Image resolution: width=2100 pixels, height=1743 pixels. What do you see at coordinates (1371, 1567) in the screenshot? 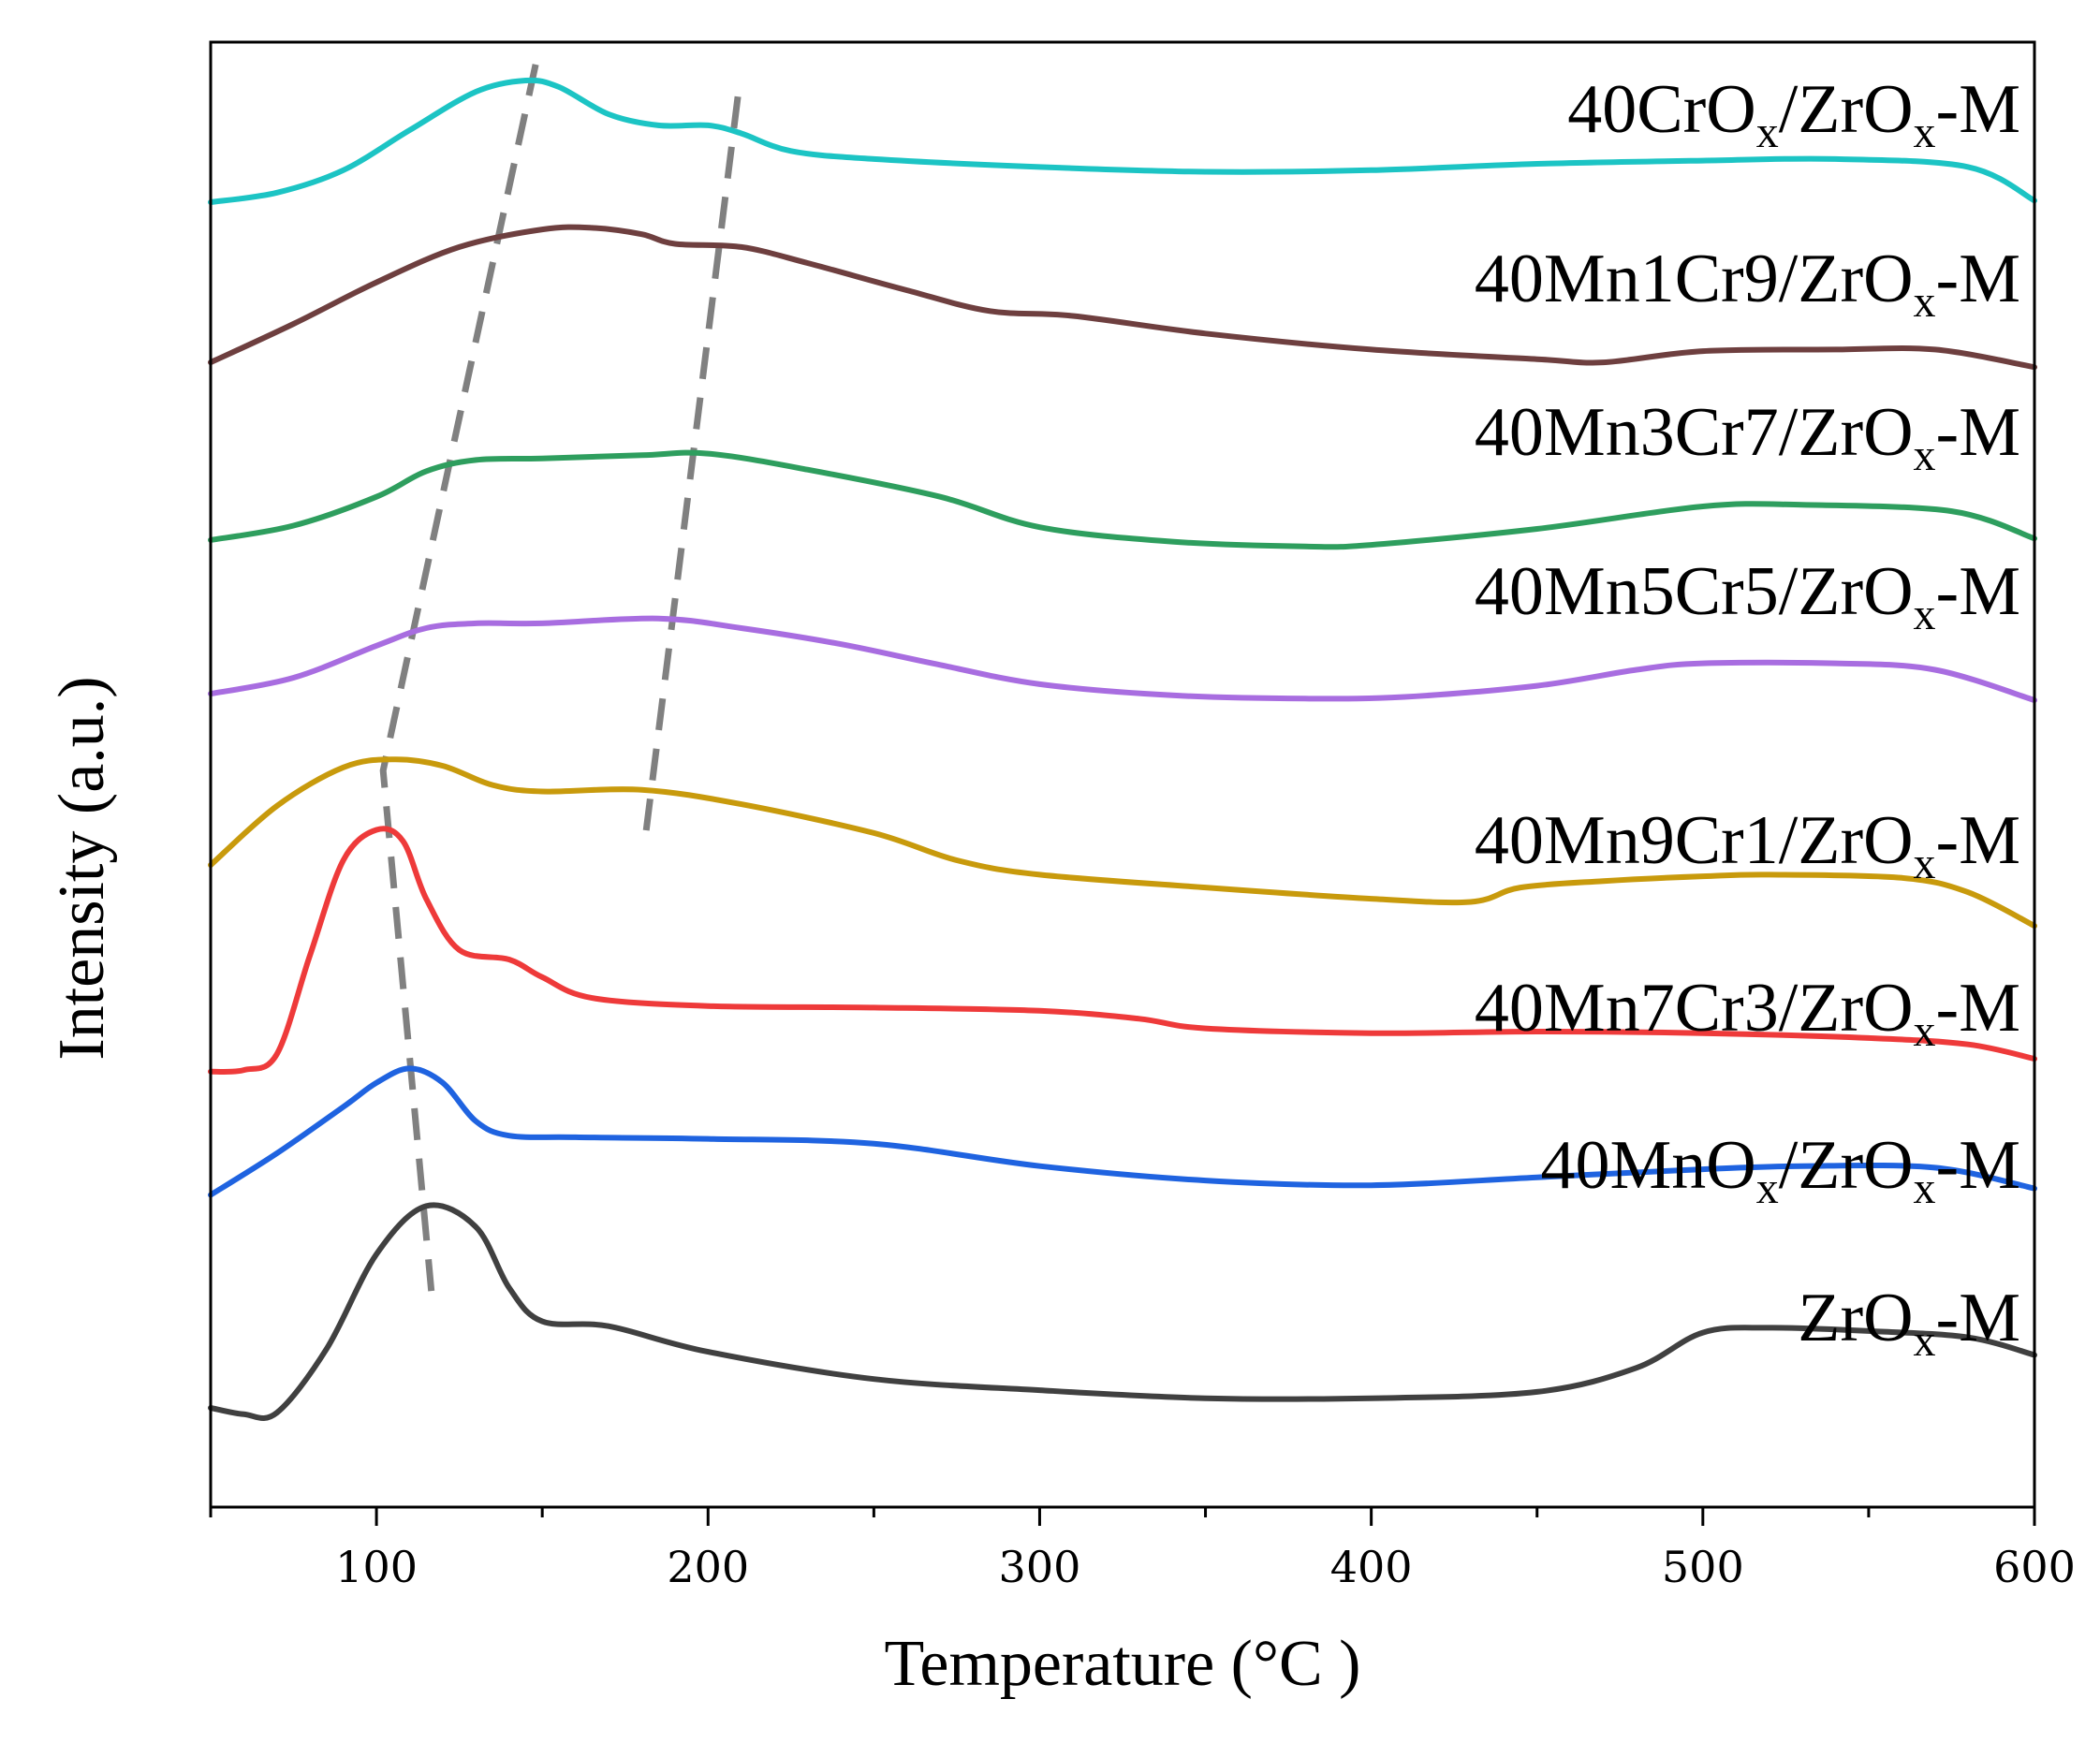
I see `x-tick-label: 400` at bounding box center [1371, 1567].